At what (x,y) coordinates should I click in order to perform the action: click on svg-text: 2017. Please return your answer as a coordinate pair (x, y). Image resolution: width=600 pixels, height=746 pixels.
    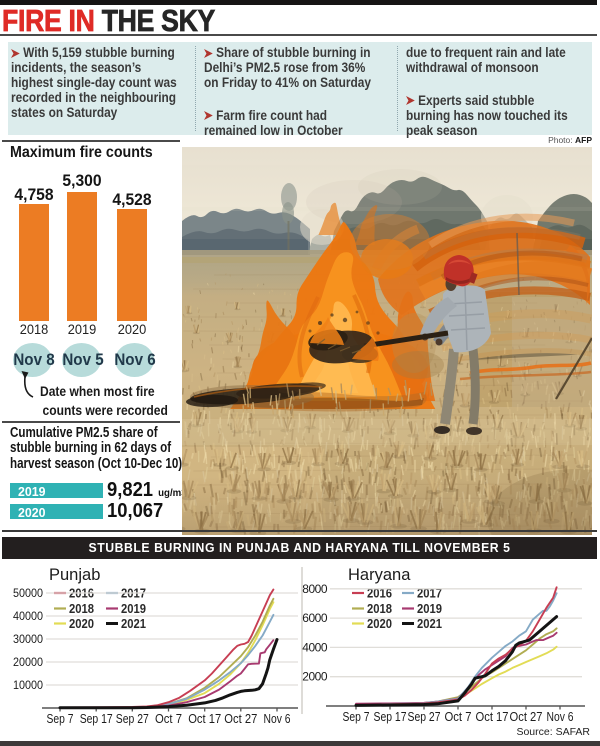
    Looking at the image, I should click on (429, 594).